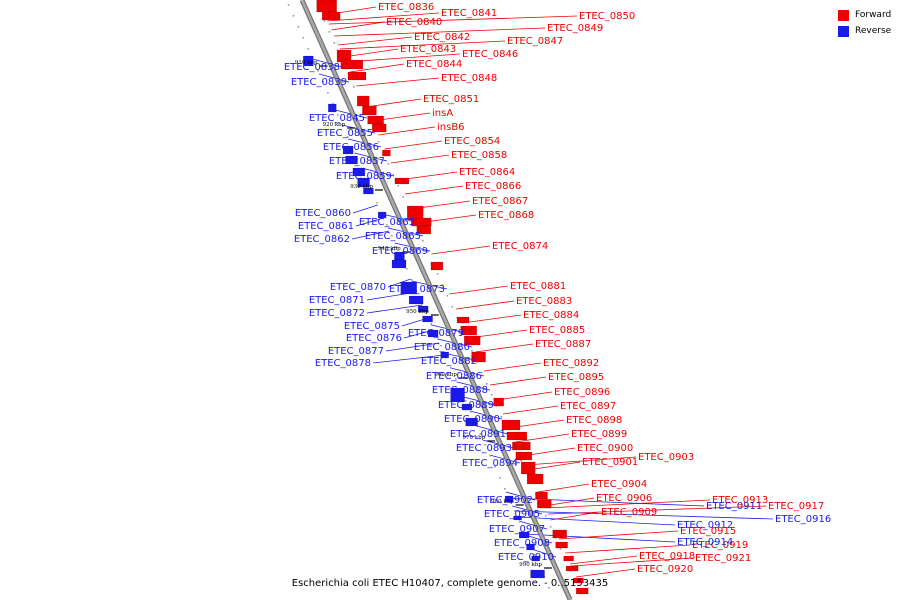 Image resolution: width=900 pixels, height=600 pixels. What do you see at coordinates (720, 545) in the screenshot?
I see `forward-gene-label: ETEC_0919` at bounding box center [720, 545].